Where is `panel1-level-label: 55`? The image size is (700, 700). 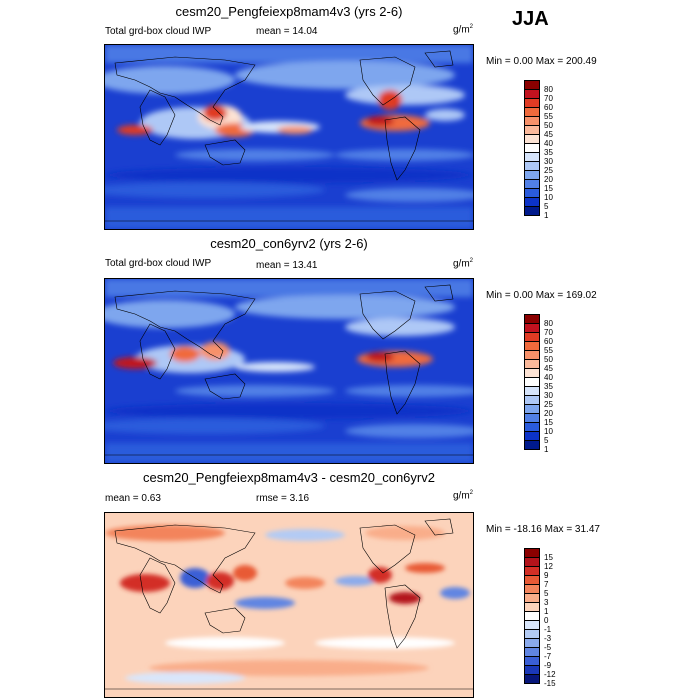 panel1-level-label: 55 is located at coordinates (548, 116).